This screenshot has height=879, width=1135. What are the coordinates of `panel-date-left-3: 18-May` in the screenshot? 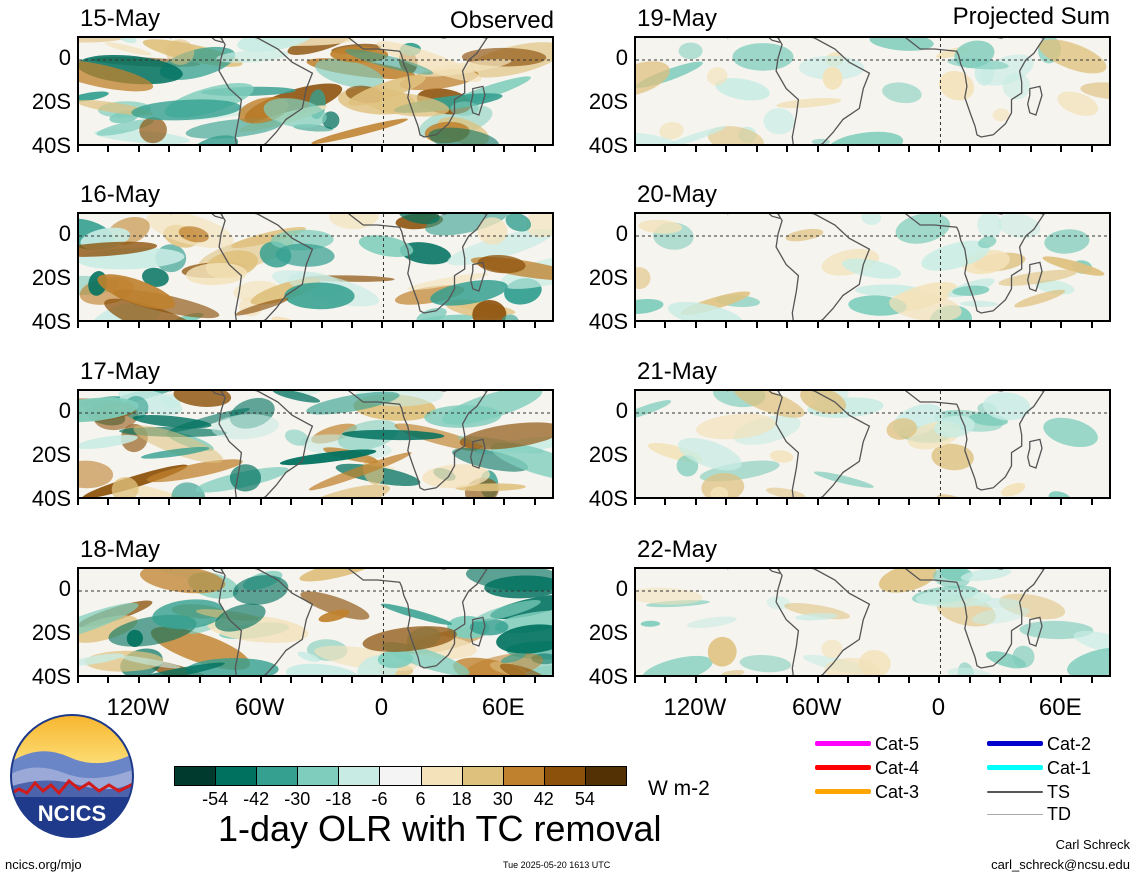 It's located at (120, 549).